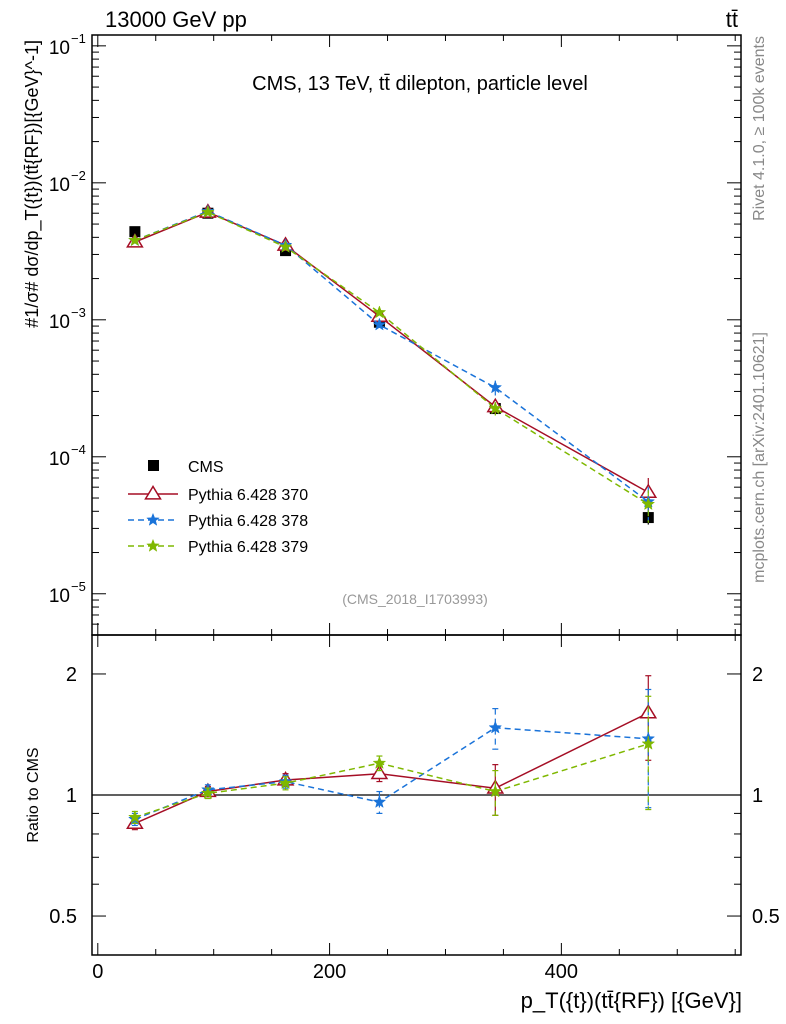  Describe the element at coordinates (135, 232) in the screenshot. I see `cms-data-point` at that location.